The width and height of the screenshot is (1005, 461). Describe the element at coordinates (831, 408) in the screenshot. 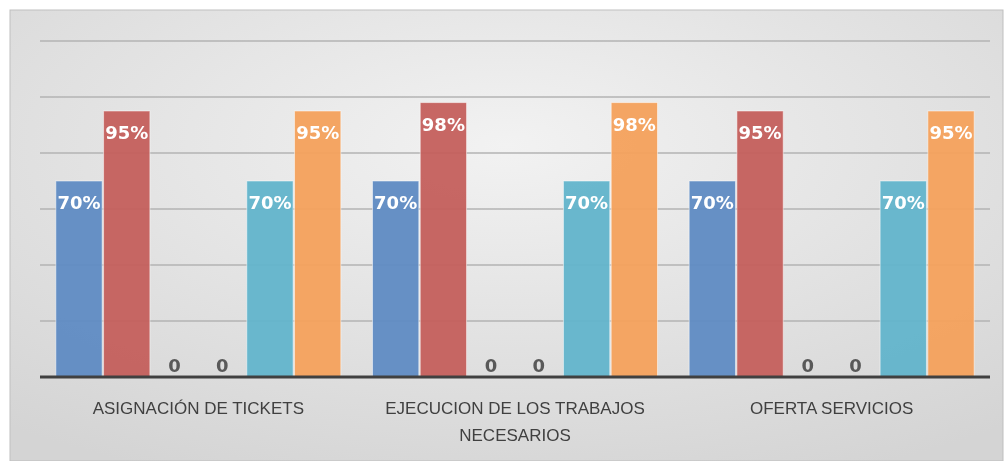

I see `x-tick-label: OFERTA SERVICIOS` at that location.